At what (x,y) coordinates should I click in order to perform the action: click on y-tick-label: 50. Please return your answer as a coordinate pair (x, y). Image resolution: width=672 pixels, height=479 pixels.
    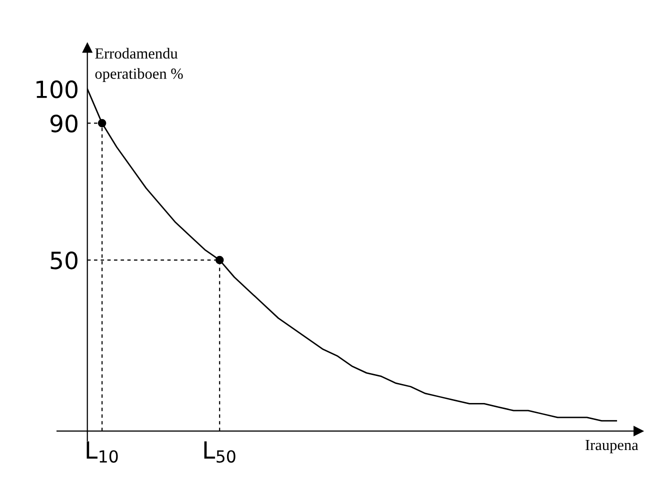
    Looking at the image, I should click on (64, 260).